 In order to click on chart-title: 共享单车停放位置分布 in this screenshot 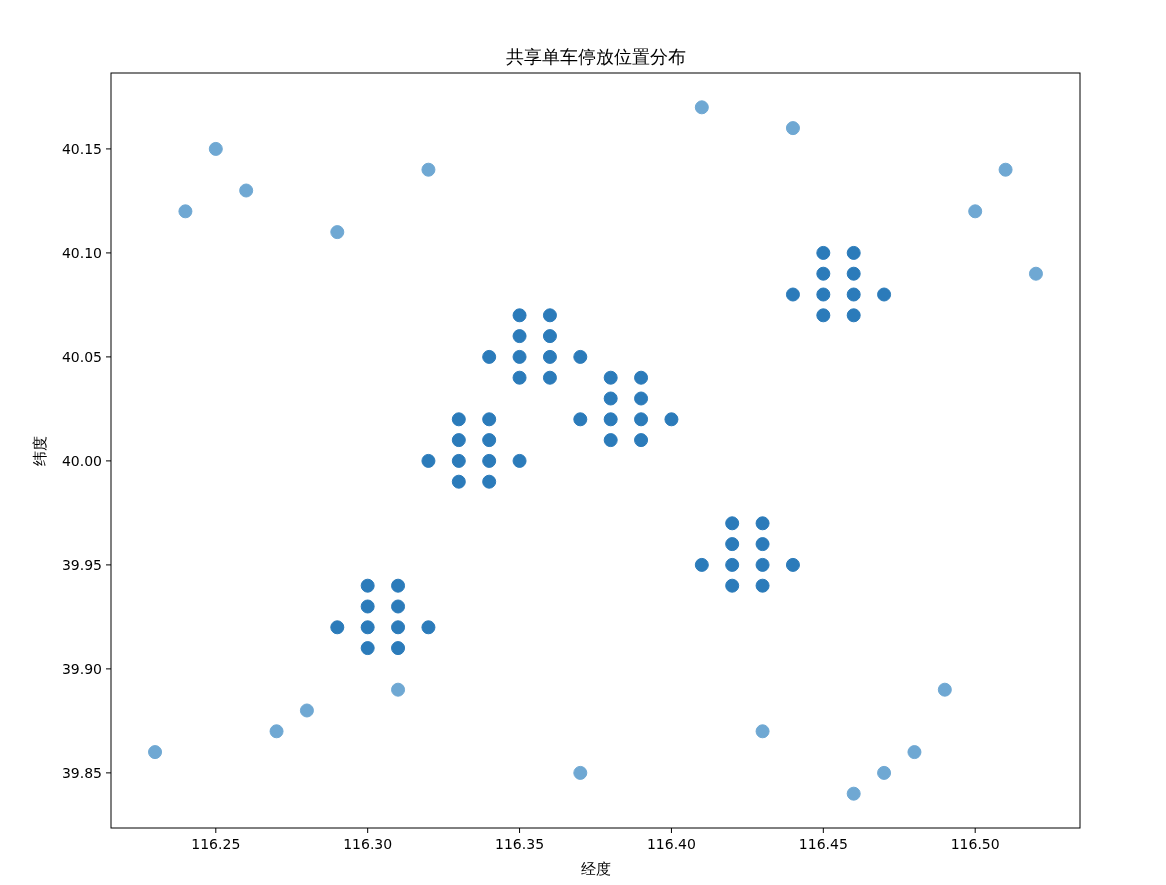, I will do `click(595, 56)`.